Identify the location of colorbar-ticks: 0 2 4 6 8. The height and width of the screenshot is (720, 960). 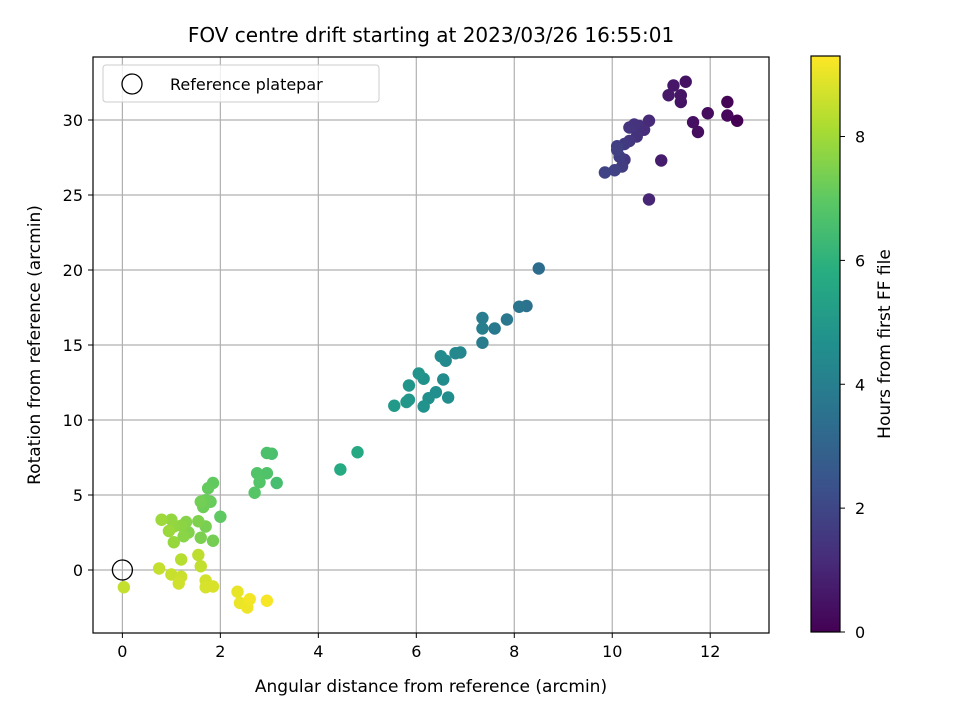
(852, 385).